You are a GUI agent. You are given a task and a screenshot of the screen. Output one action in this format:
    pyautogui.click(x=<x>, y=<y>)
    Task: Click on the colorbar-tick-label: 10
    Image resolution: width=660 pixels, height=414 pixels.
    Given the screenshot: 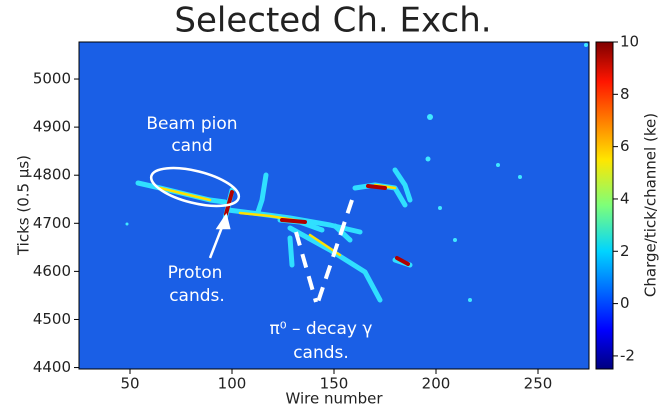 What is the action you would take?
    pyautogui.click(x=629, y=42)
    